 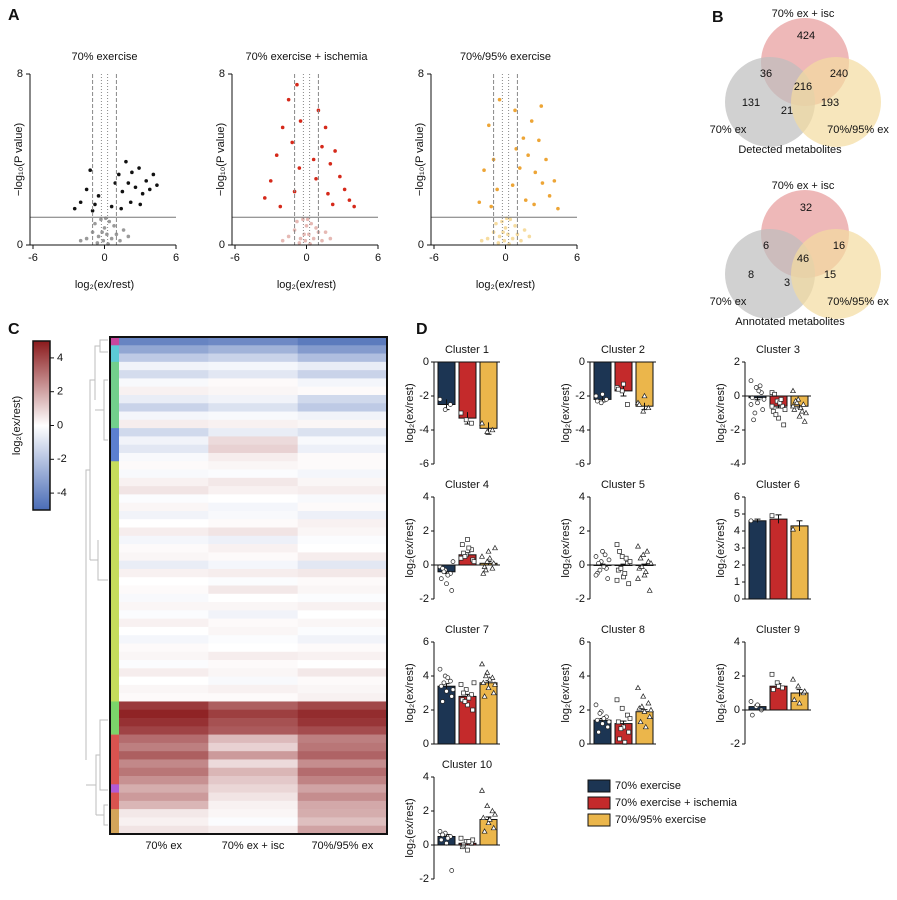 What do you see at coordinates (467, 390) in the screenshot?
I see `bar` at bounding box center [467, 390].